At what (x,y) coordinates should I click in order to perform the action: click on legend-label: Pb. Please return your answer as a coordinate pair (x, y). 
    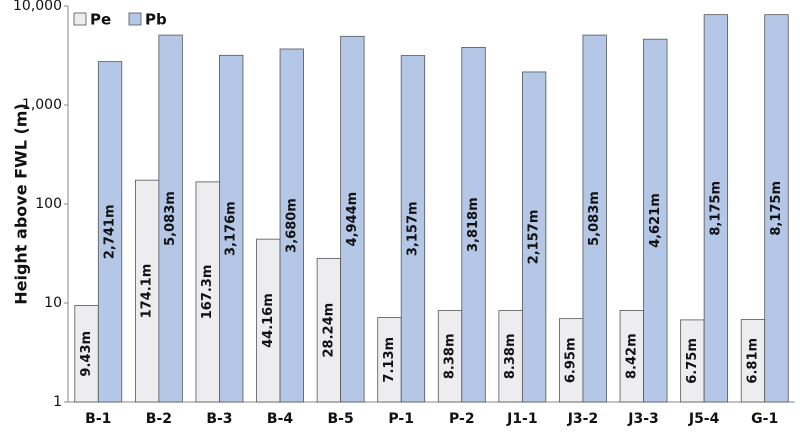
    Looking at the image, I should click on (156, 20).